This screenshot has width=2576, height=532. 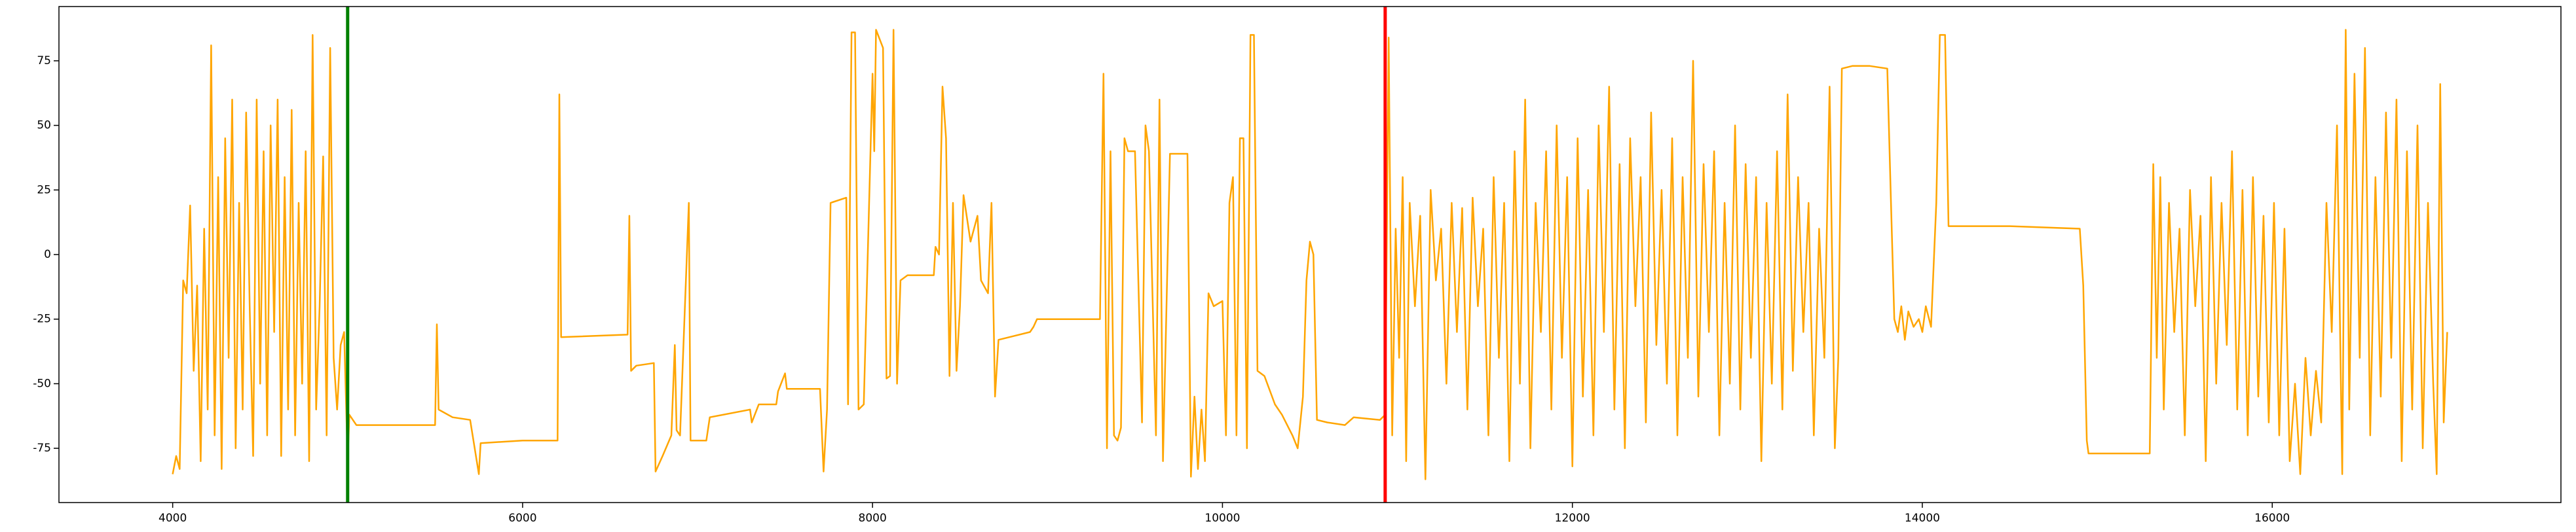 I want to click on x-tick-label: 4000, so click(x=173, y=518).